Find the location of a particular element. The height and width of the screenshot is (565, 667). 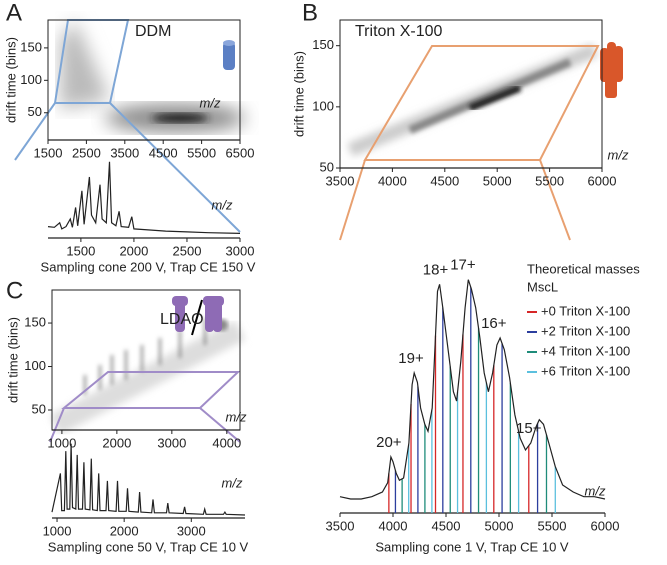

zoom-c is located at coordinates (145, 407).